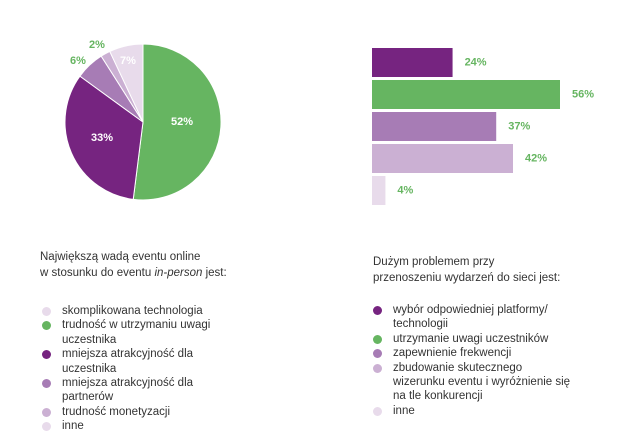 Image resolution: width=630 pixels, height=444 pixels. Describe the element at coordinates (128, 61) in the screenshot. I see `pie-slice-label: 7%` at that location.